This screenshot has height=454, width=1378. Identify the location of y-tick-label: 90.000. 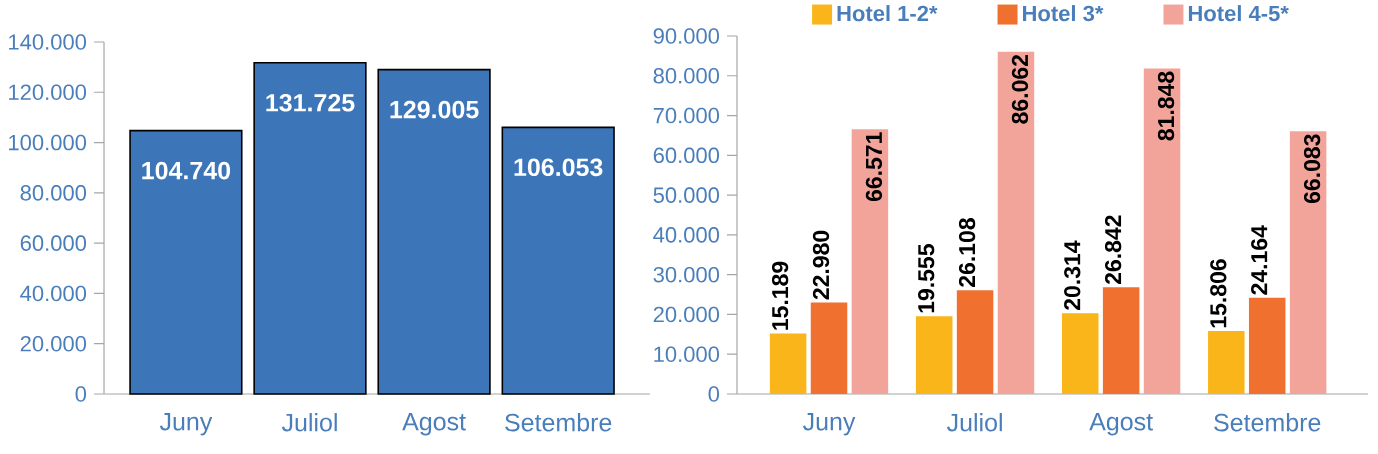
(686, 36).